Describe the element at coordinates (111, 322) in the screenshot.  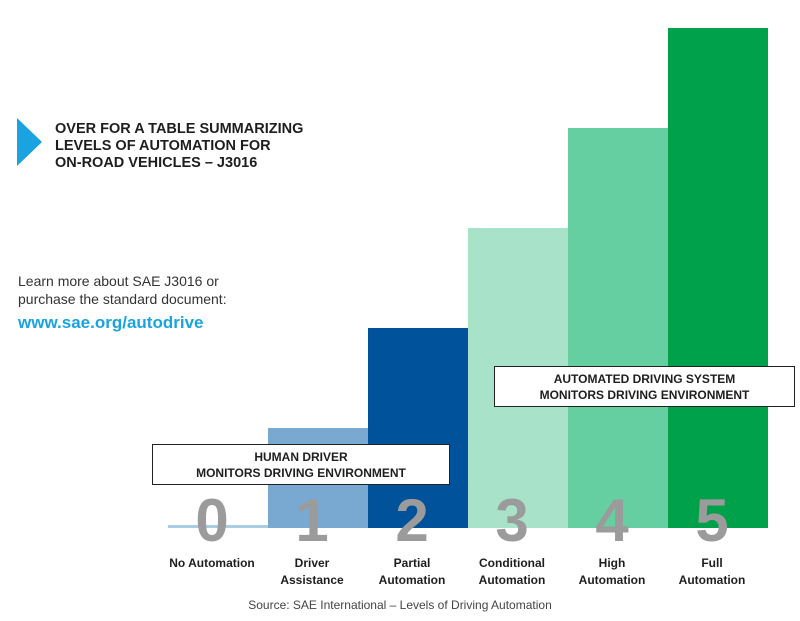
I see `autodrive-link: www.sae.org/autodrive` at that location.